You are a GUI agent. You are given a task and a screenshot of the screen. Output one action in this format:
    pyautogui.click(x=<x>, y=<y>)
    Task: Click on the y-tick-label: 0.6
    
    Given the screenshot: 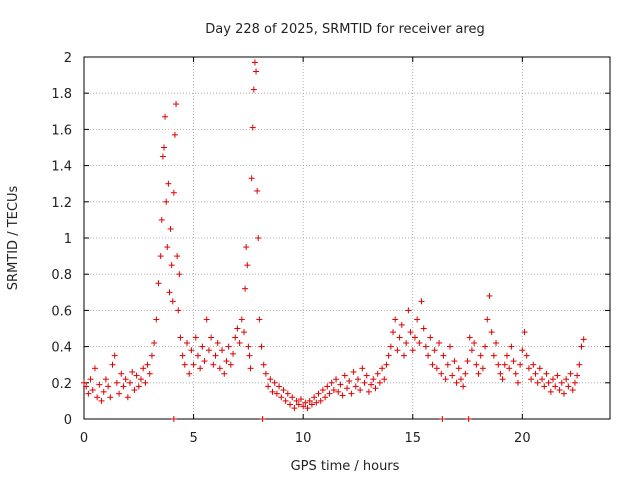 What is the action you would take?
    pyautogui.click(x=61, y=311)
    